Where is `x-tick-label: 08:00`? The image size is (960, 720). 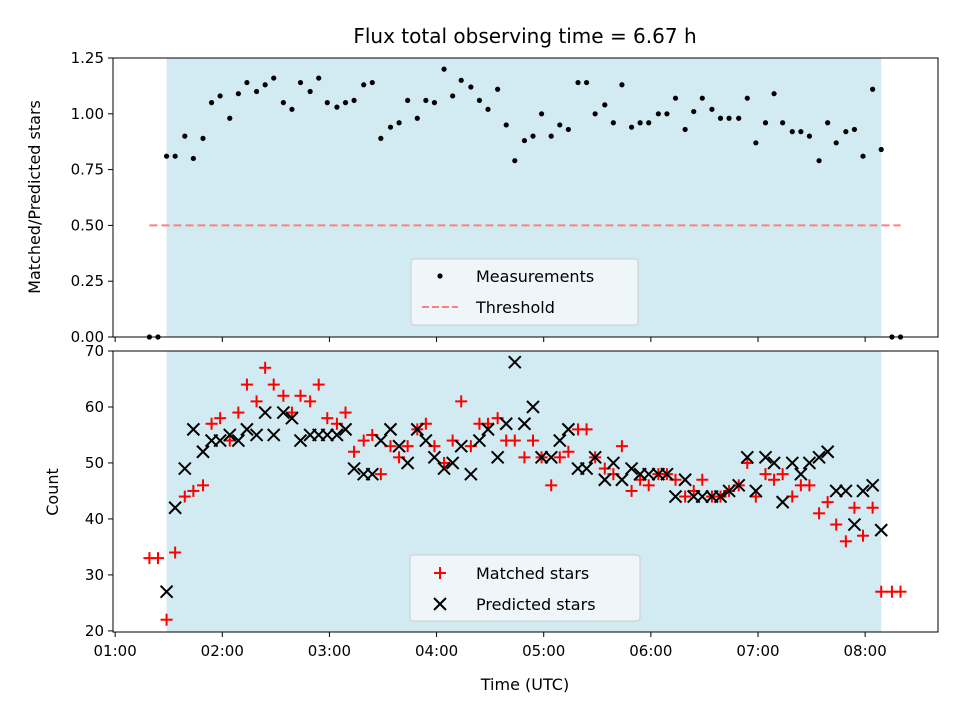
x-tick-label: 08:00 is located at coordinates (865, 651).